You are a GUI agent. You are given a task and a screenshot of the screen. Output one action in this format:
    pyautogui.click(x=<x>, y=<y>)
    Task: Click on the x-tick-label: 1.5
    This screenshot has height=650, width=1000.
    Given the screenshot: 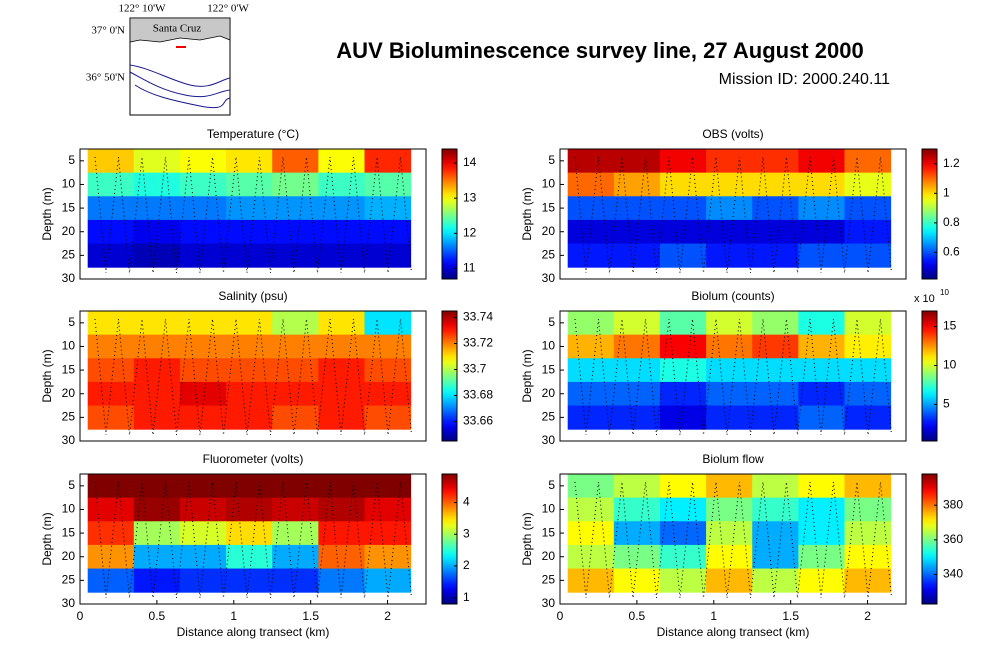 What is the action you would take?
    pyautogui.click(x=790, y=616)
    